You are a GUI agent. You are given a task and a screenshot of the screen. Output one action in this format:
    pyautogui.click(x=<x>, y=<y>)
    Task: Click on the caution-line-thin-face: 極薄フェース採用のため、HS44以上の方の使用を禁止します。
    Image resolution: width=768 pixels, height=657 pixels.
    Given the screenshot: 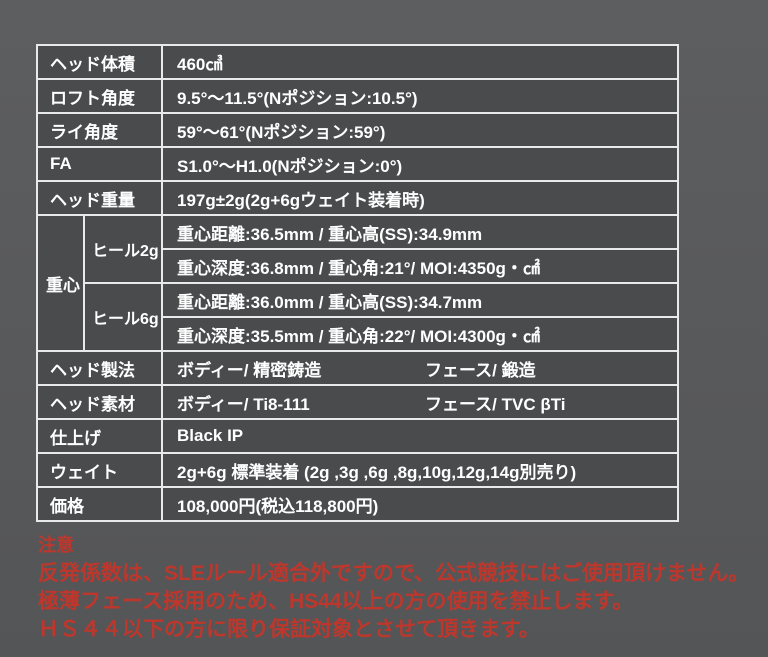 What is the action you would take?
    pyautogui.click(x=336, y=601)
    